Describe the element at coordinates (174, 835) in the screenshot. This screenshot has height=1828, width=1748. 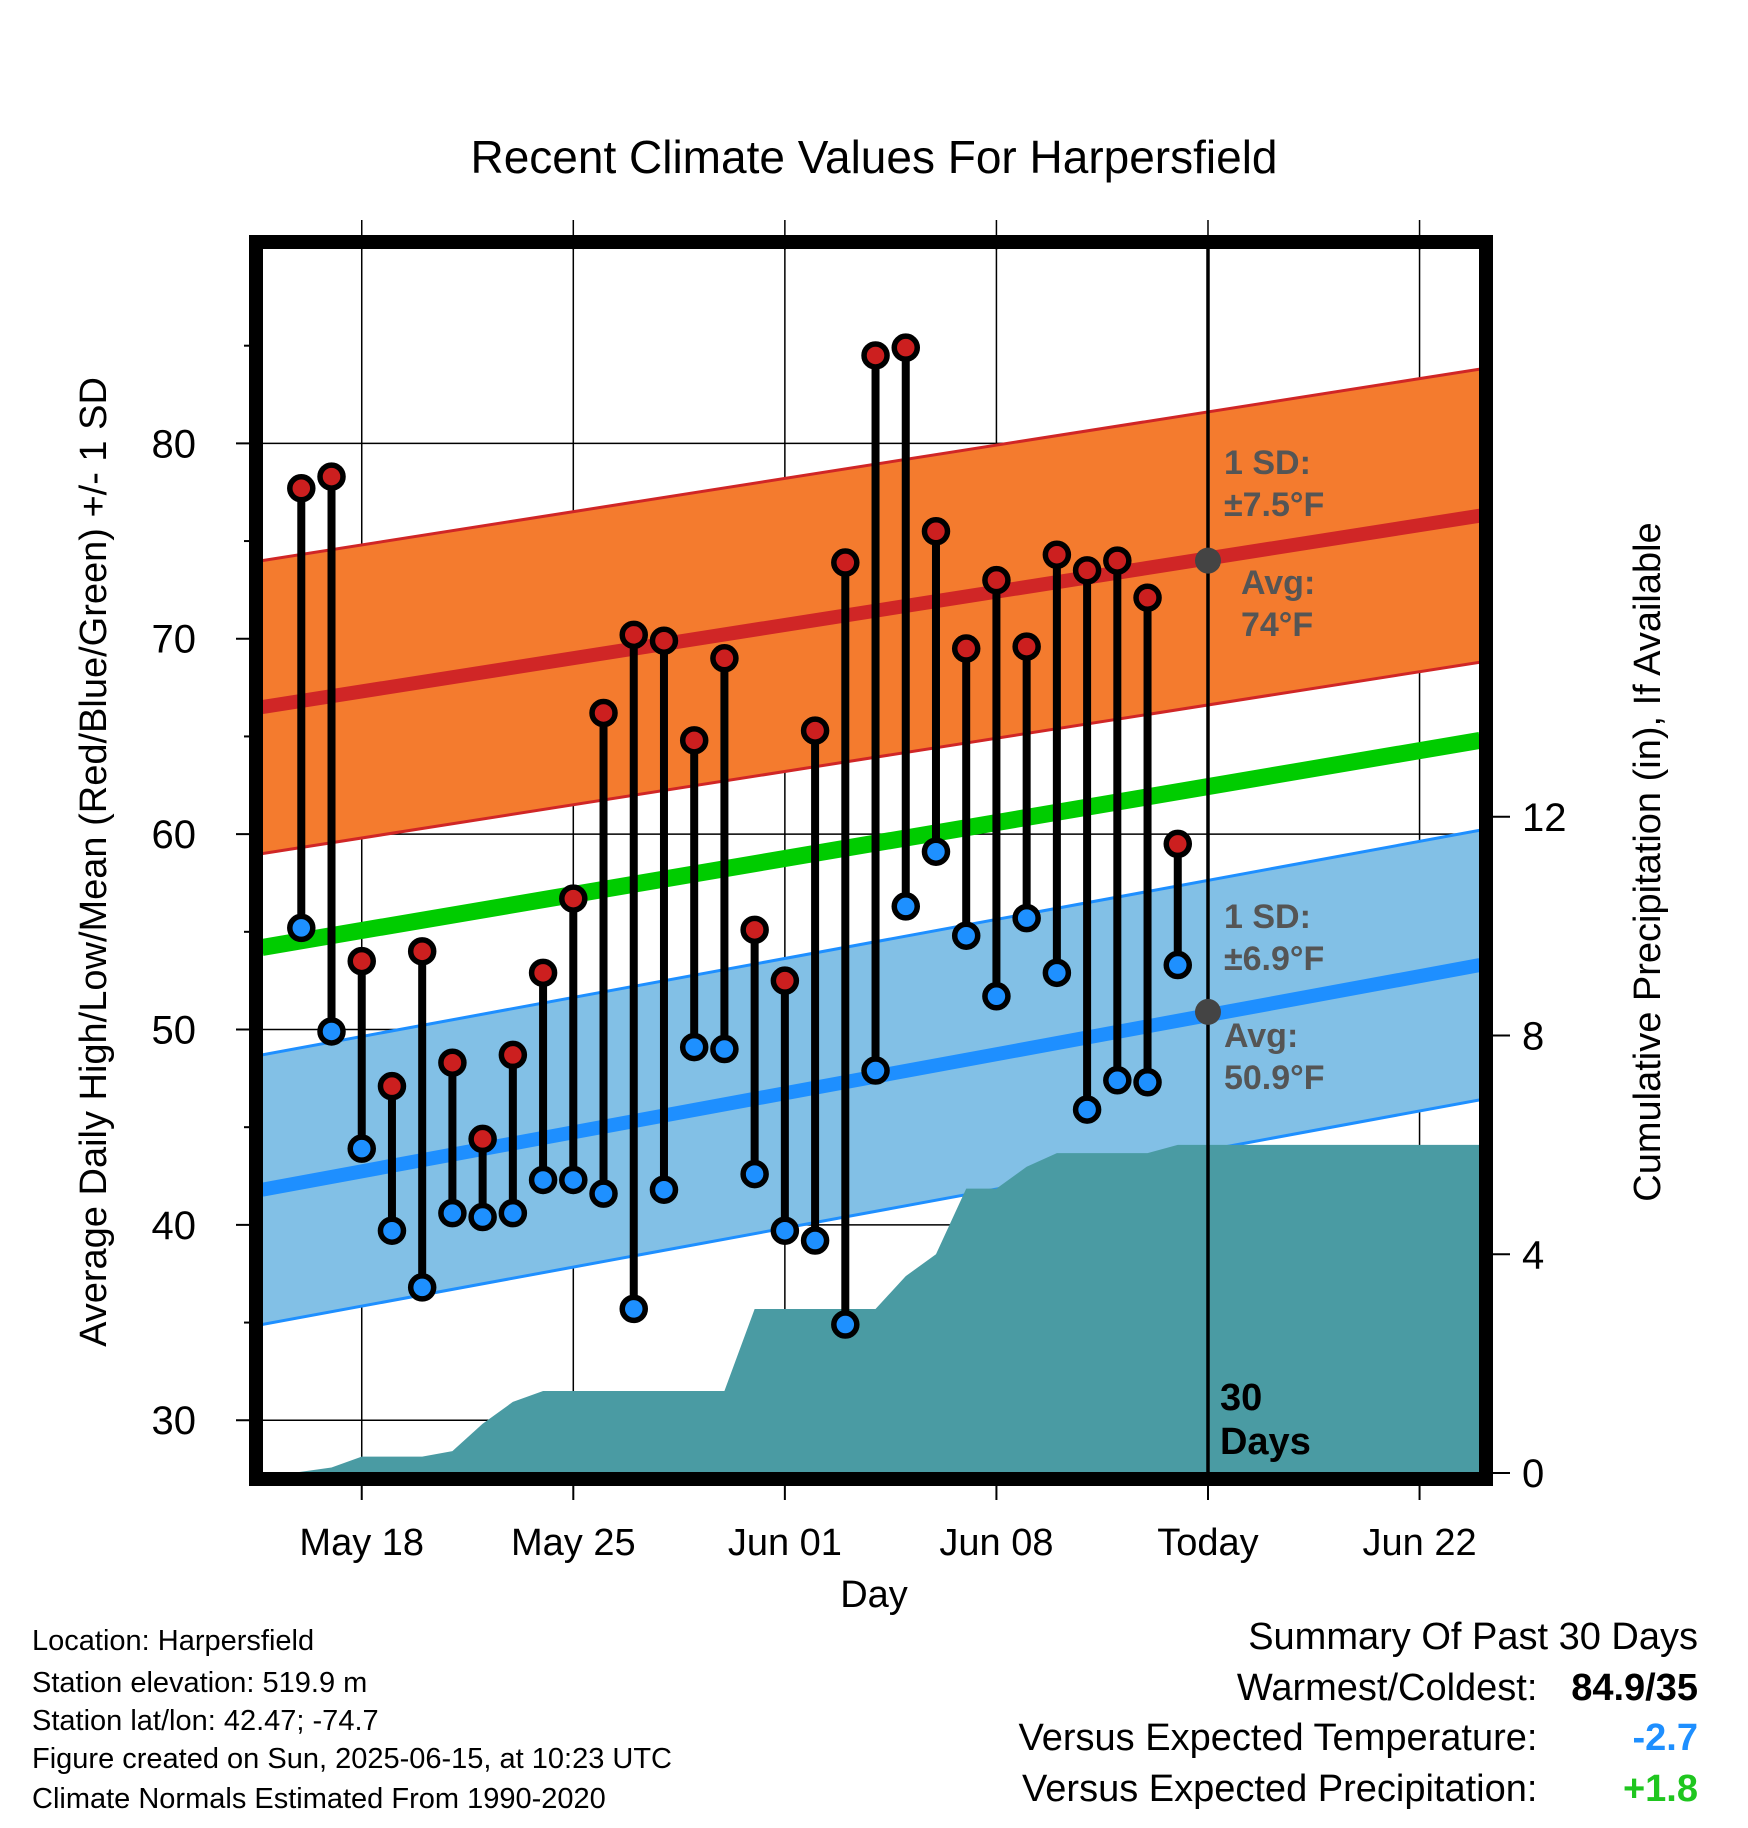
I see `y-tick-label-left: 60` at that location.